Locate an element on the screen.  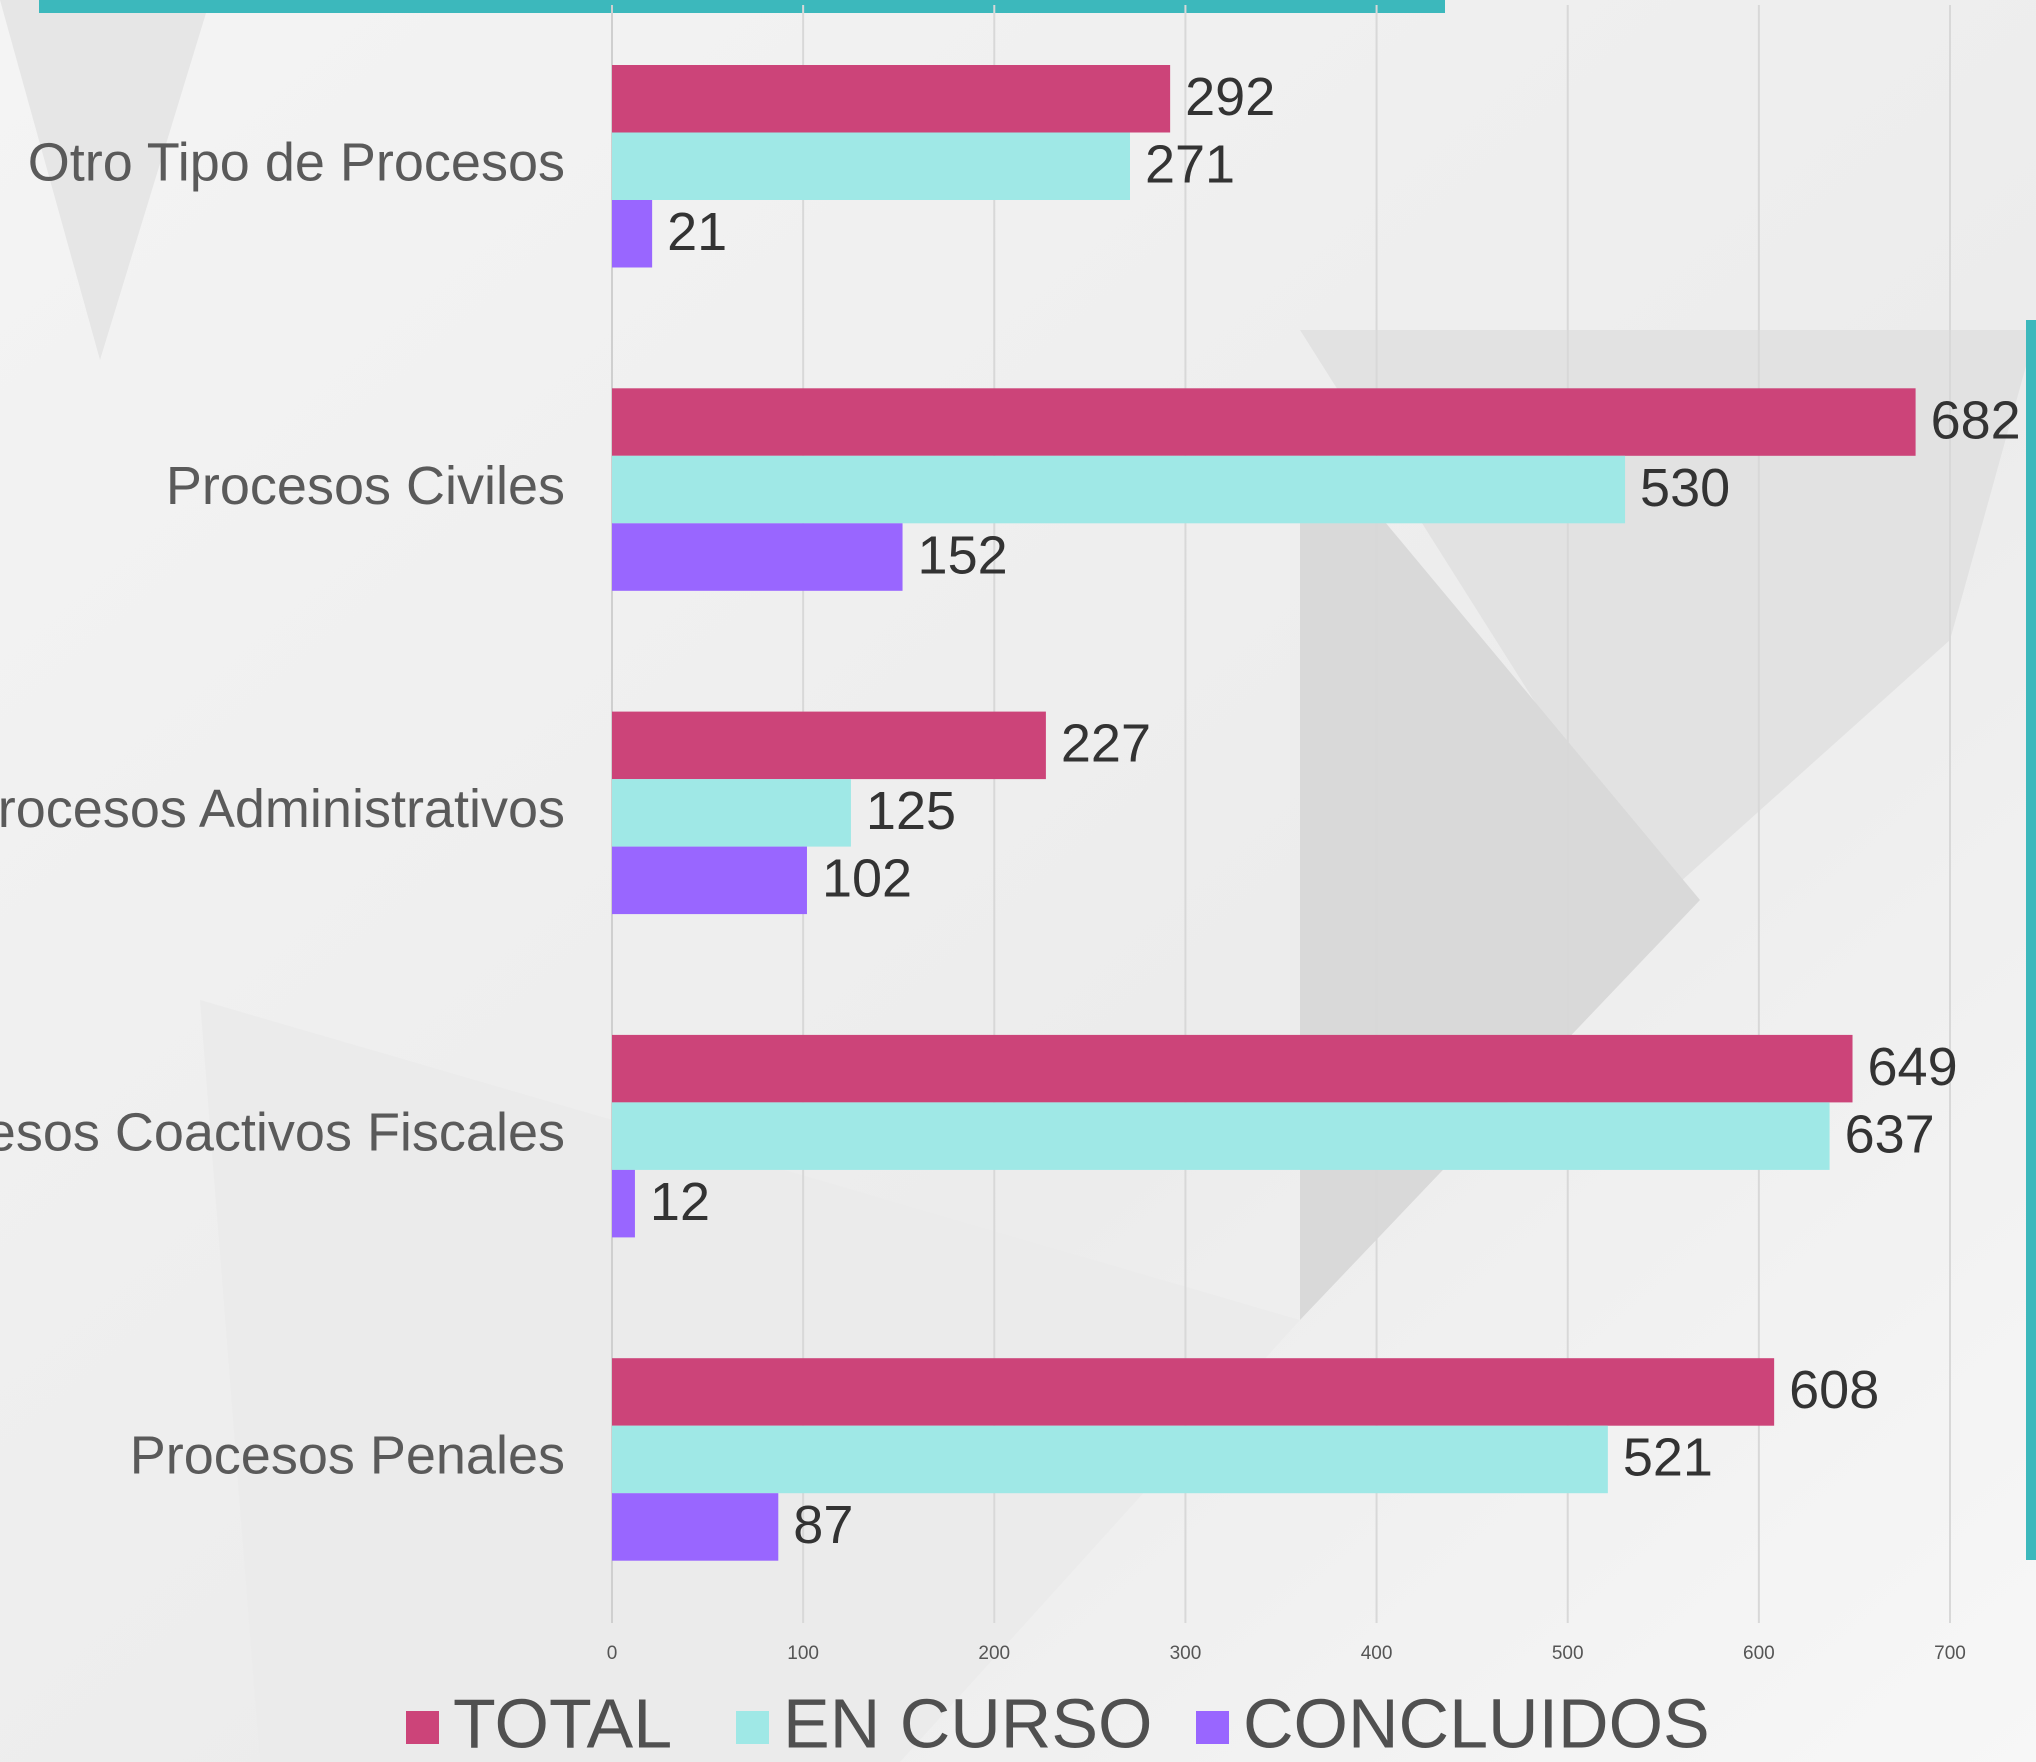
x-tick-label: 200 is located at coordinates (994, 1653).